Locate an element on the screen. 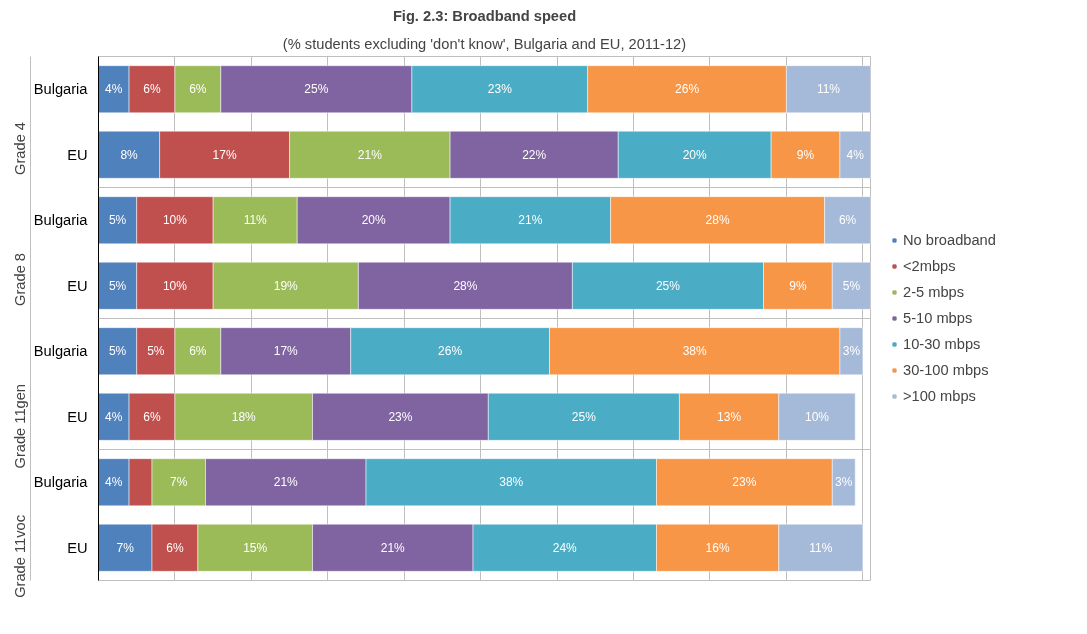 The image size is (1087, 634). data-label: 18% is located at coordinates (244, 416).